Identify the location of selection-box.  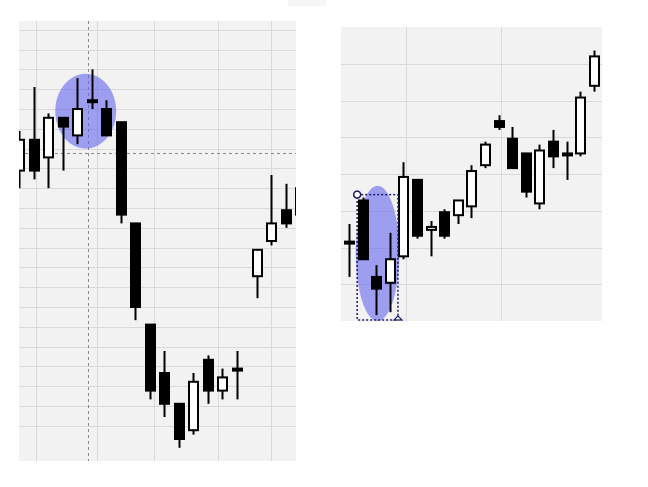
(377, 257).